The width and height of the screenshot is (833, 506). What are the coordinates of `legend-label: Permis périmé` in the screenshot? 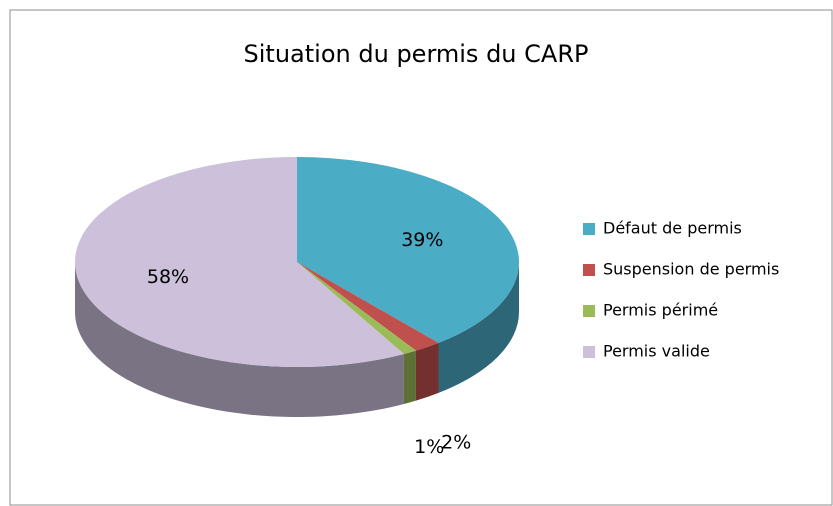 It's located at (660, 310).